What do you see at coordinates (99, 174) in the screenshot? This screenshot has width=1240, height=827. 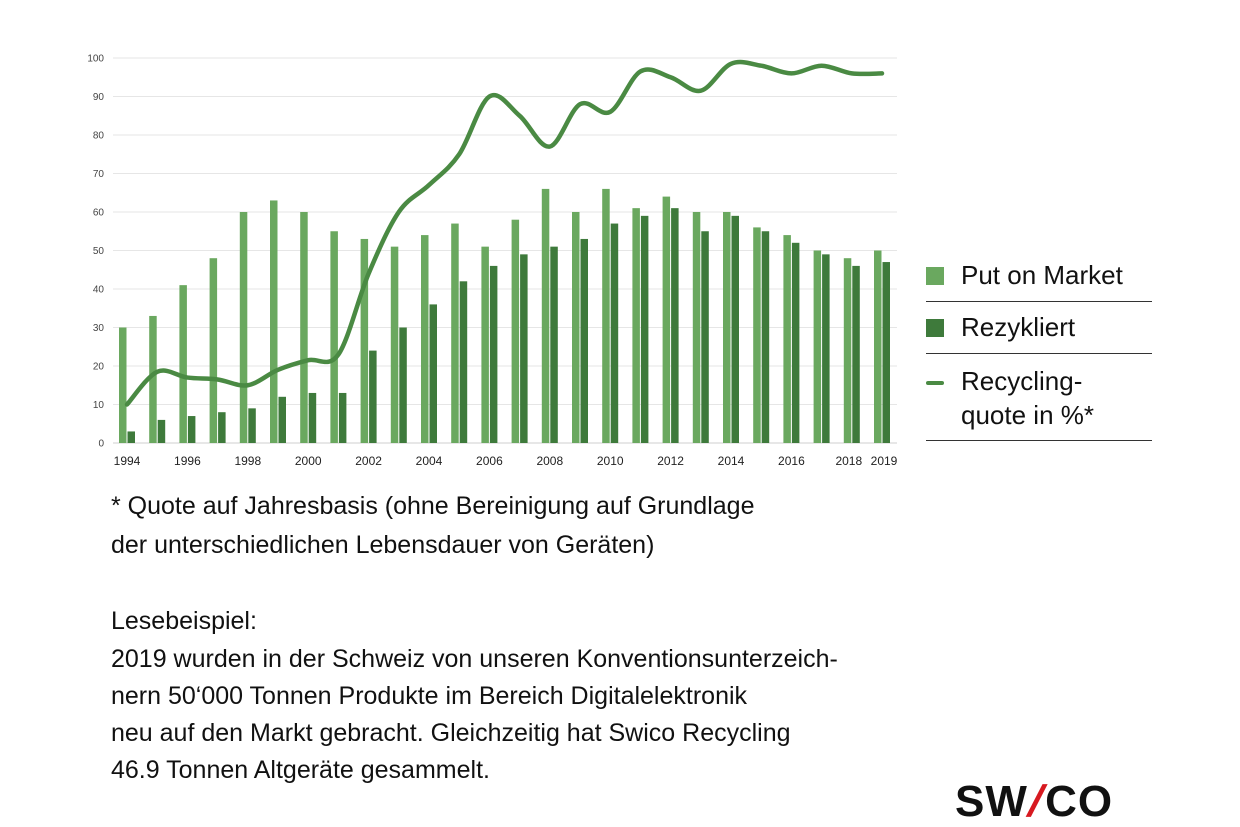 I see `y-tick-label: 70` at bounding box center [99, 174].